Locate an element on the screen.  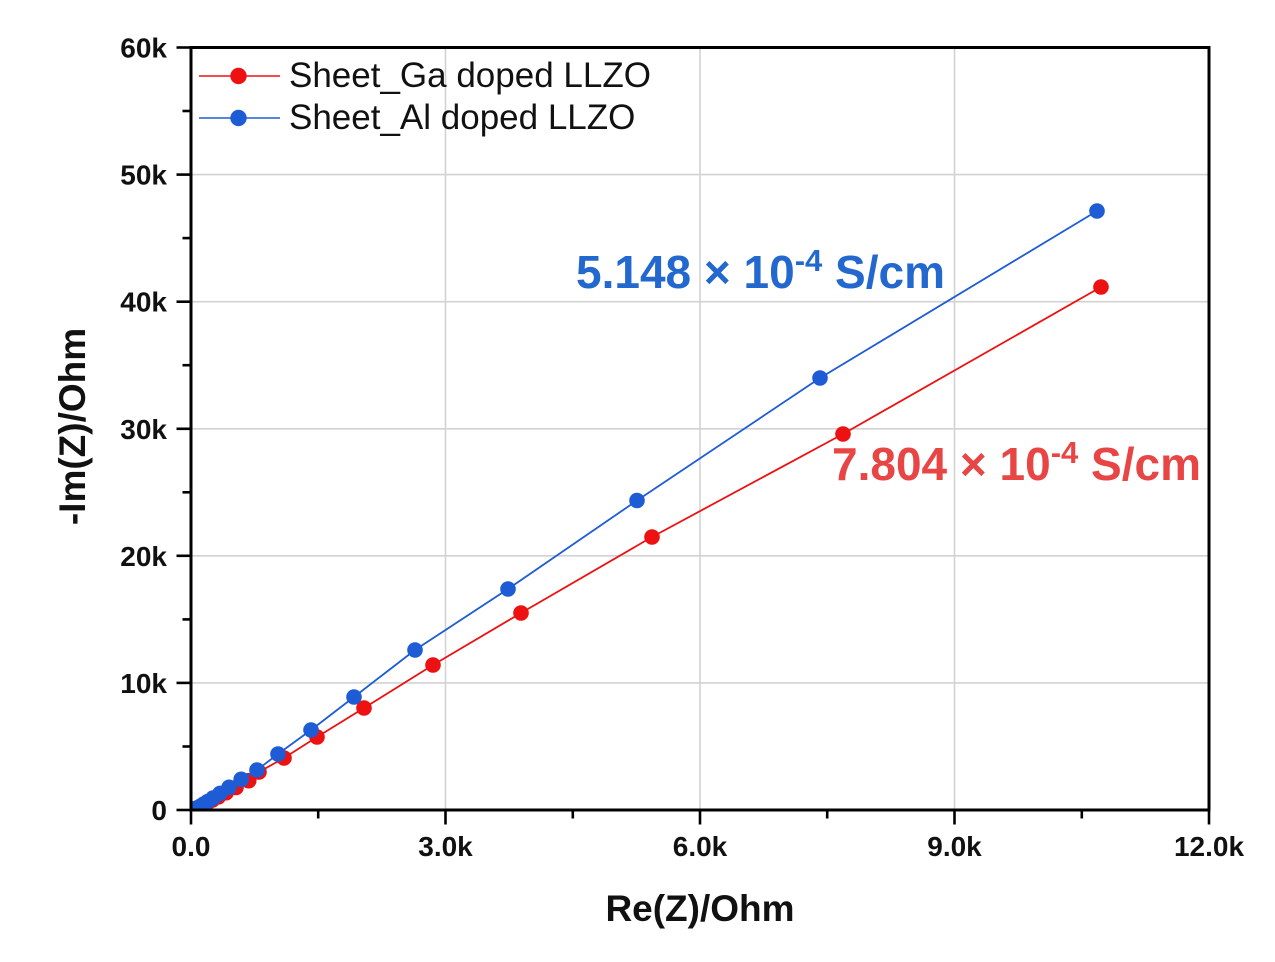
svg-text: -Im(Z)/Ohm is located at coordinates (72, 426).